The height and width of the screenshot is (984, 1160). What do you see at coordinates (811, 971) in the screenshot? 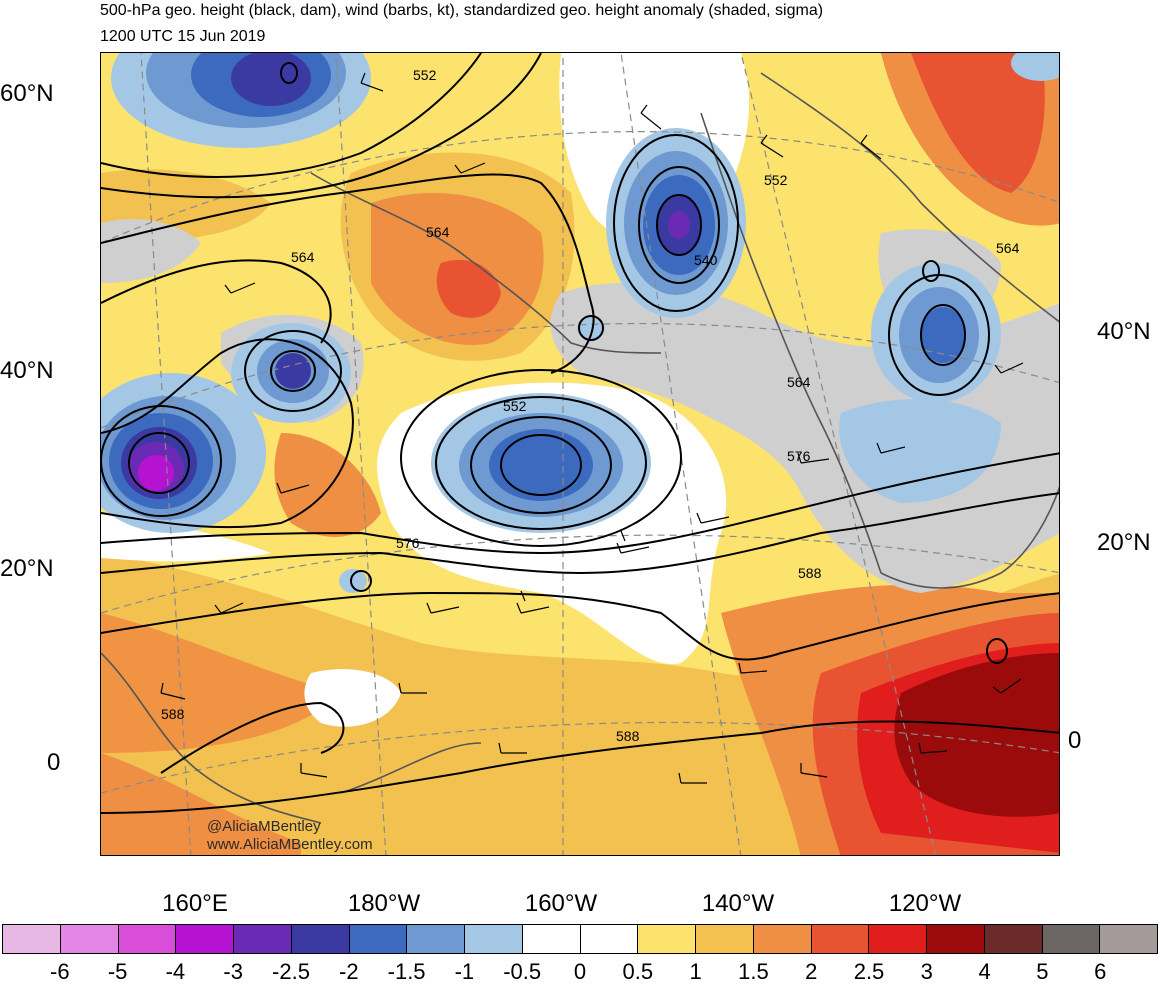
I see `colorbar-label: 2` at bounding box center [811, 971].